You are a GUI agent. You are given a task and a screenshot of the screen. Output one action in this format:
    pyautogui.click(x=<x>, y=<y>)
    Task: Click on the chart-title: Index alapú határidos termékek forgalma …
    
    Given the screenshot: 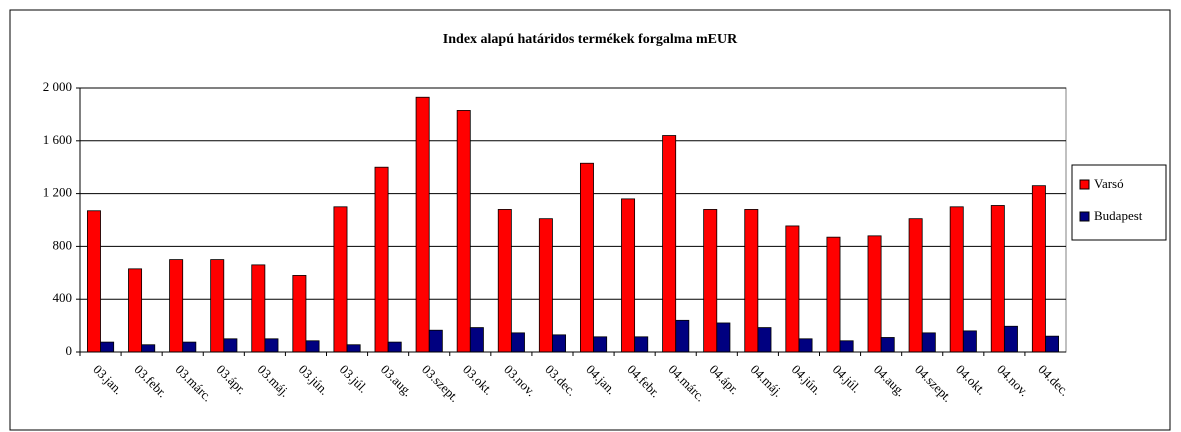 What is the action you would take?
    pyautogui.click(x=590, y=39)
    